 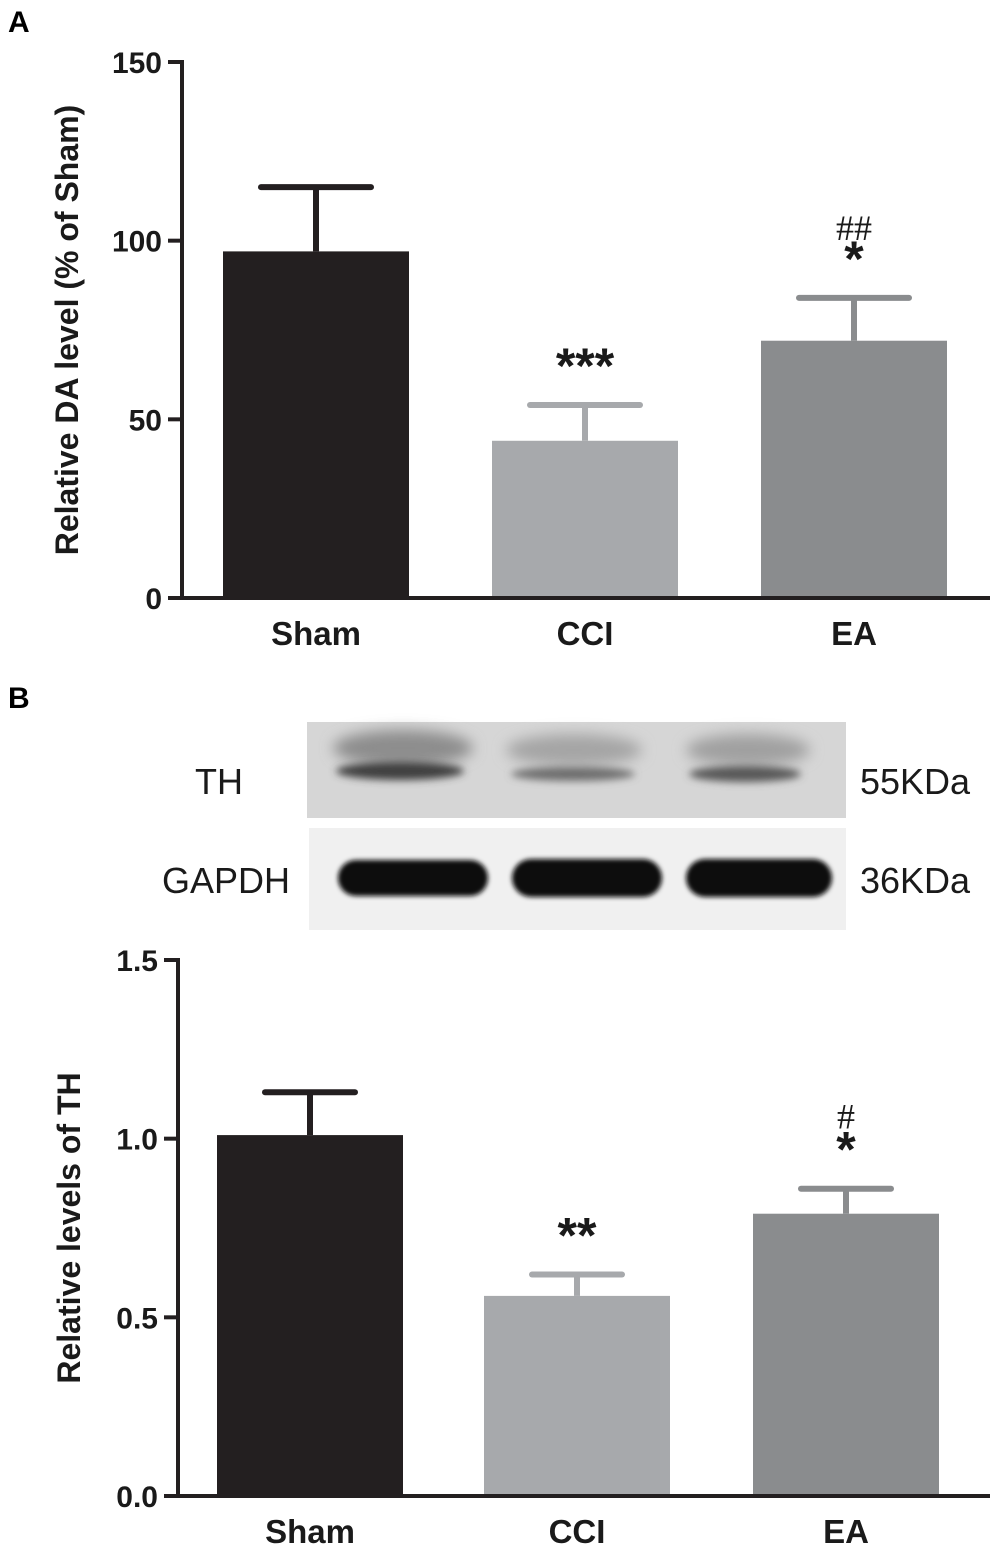 I want to click on blot-protein-label-th: TH, so click(x=219, y=781).